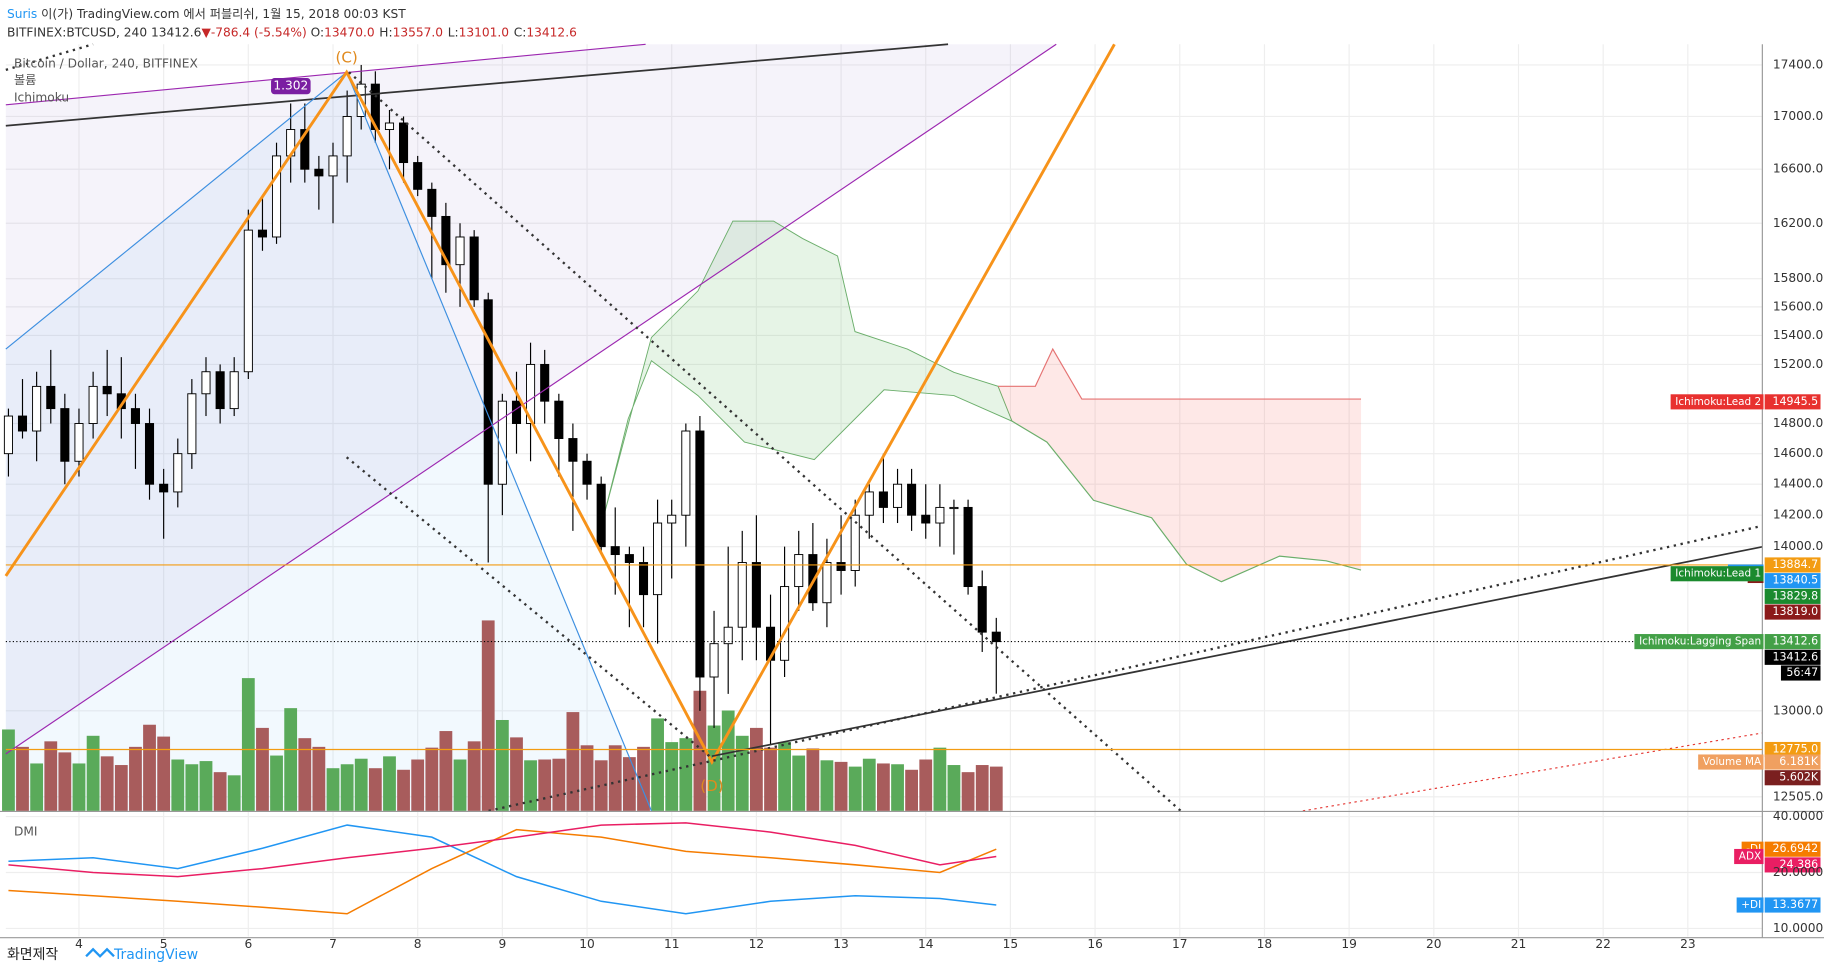  Describe the element at coordinates (333, 944) in the screenshot. I see `x-tick-label: 7` at that location.